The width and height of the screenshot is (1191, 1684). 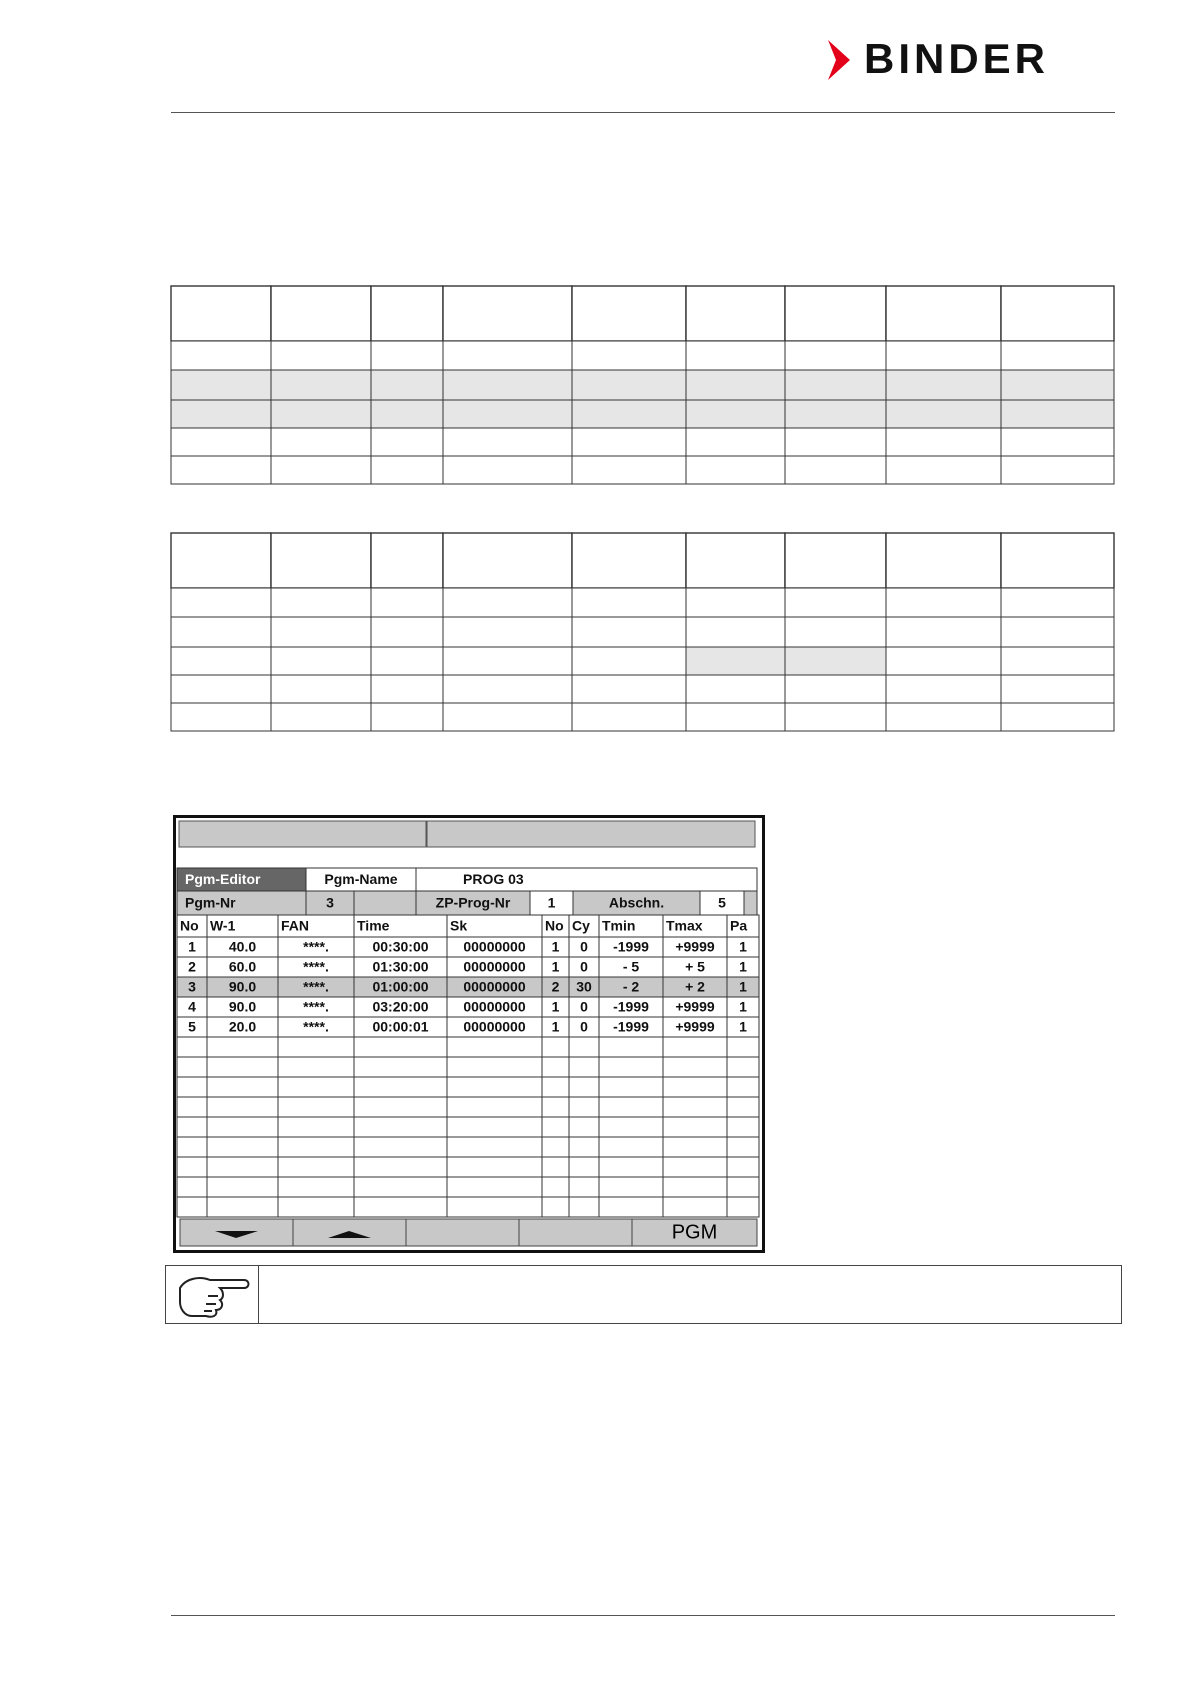 What do you see at coordinates (643, 112) in the screenshot?
I see `header-rule` at bounding box center [643, 112].